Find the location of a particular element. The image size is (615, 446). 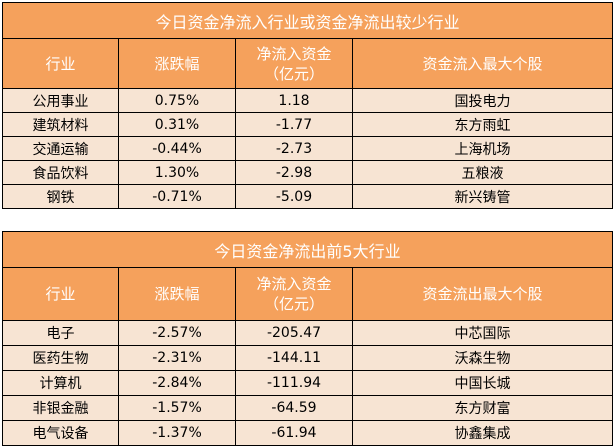

cell-change: 1.30% is located at coordinates (177, 172).